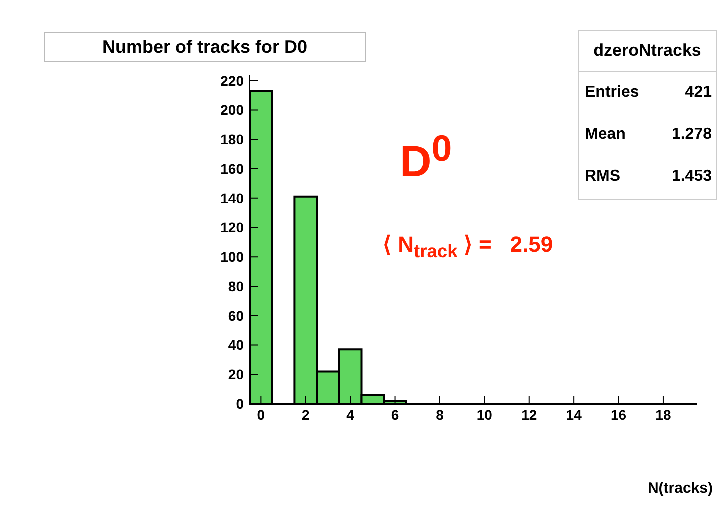 The height and width of the screenshot is (506, 717). What do you see at coordinates (306, 414) in the screenshot?
I see `x-tick-label: 2` at bounding box center [306, 414].